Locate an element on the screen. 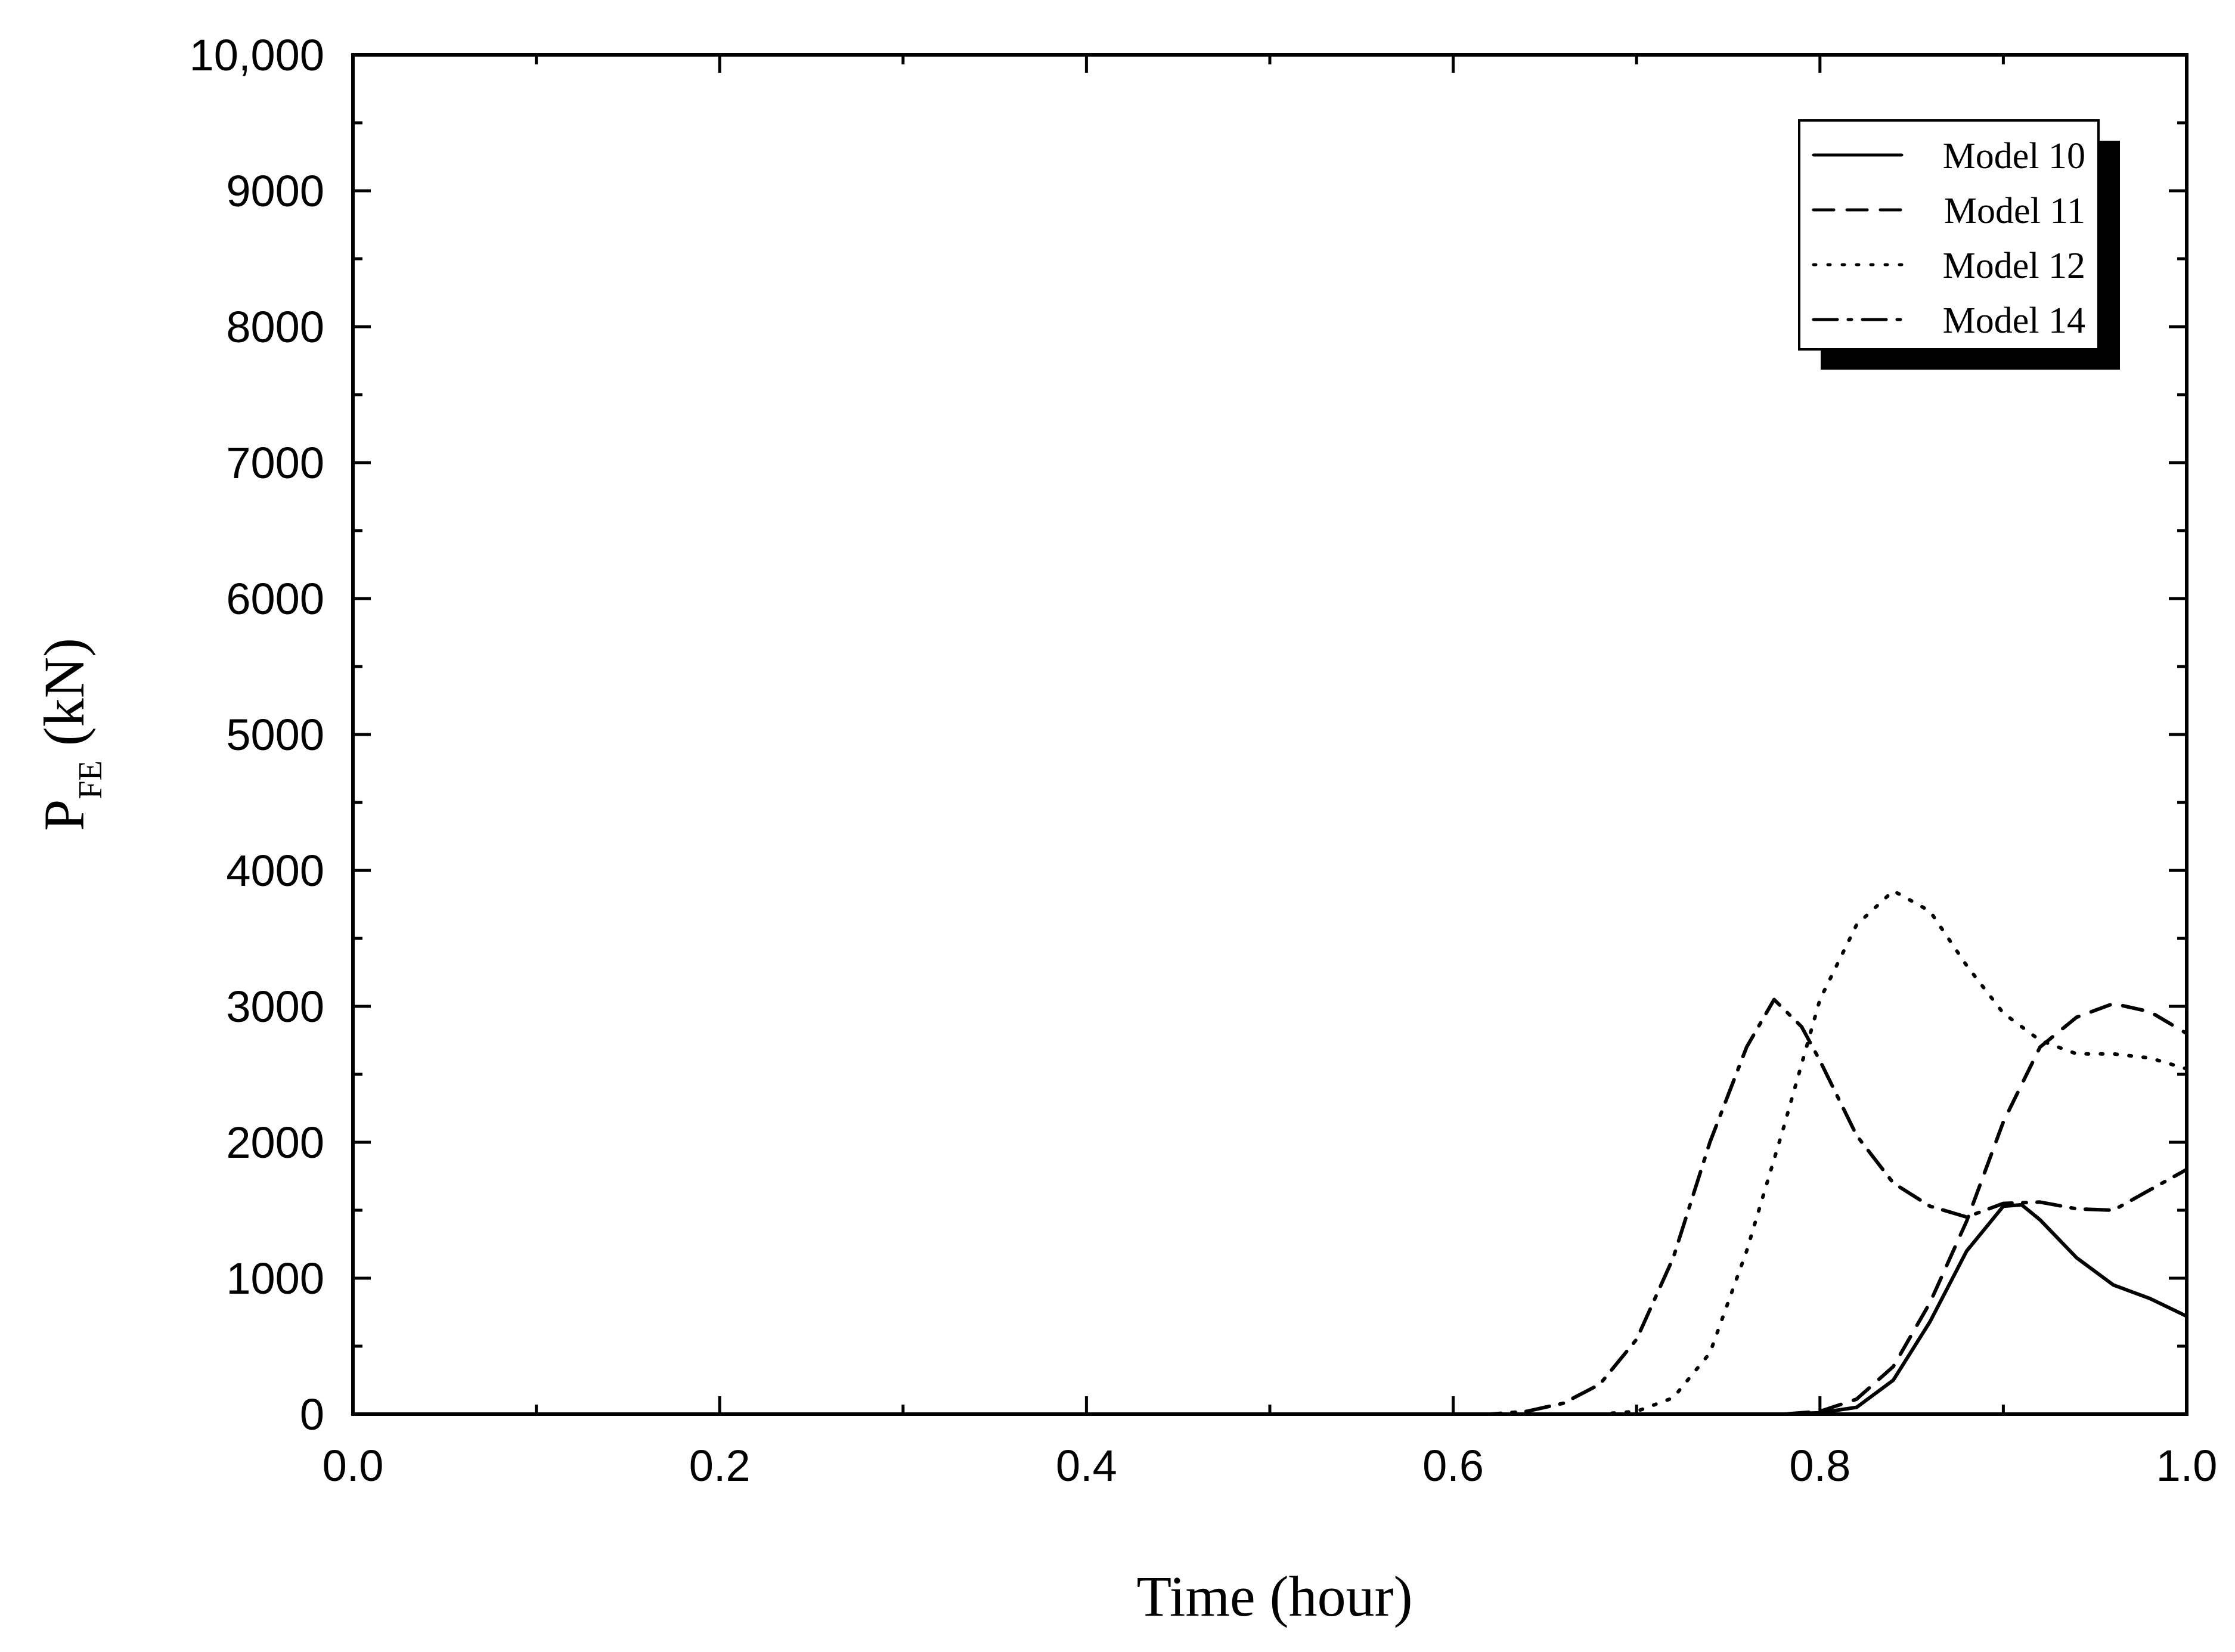 This screenshot has width=2235, height=1652. y-tick-label: 4000 is located at coordinates (275, 870).